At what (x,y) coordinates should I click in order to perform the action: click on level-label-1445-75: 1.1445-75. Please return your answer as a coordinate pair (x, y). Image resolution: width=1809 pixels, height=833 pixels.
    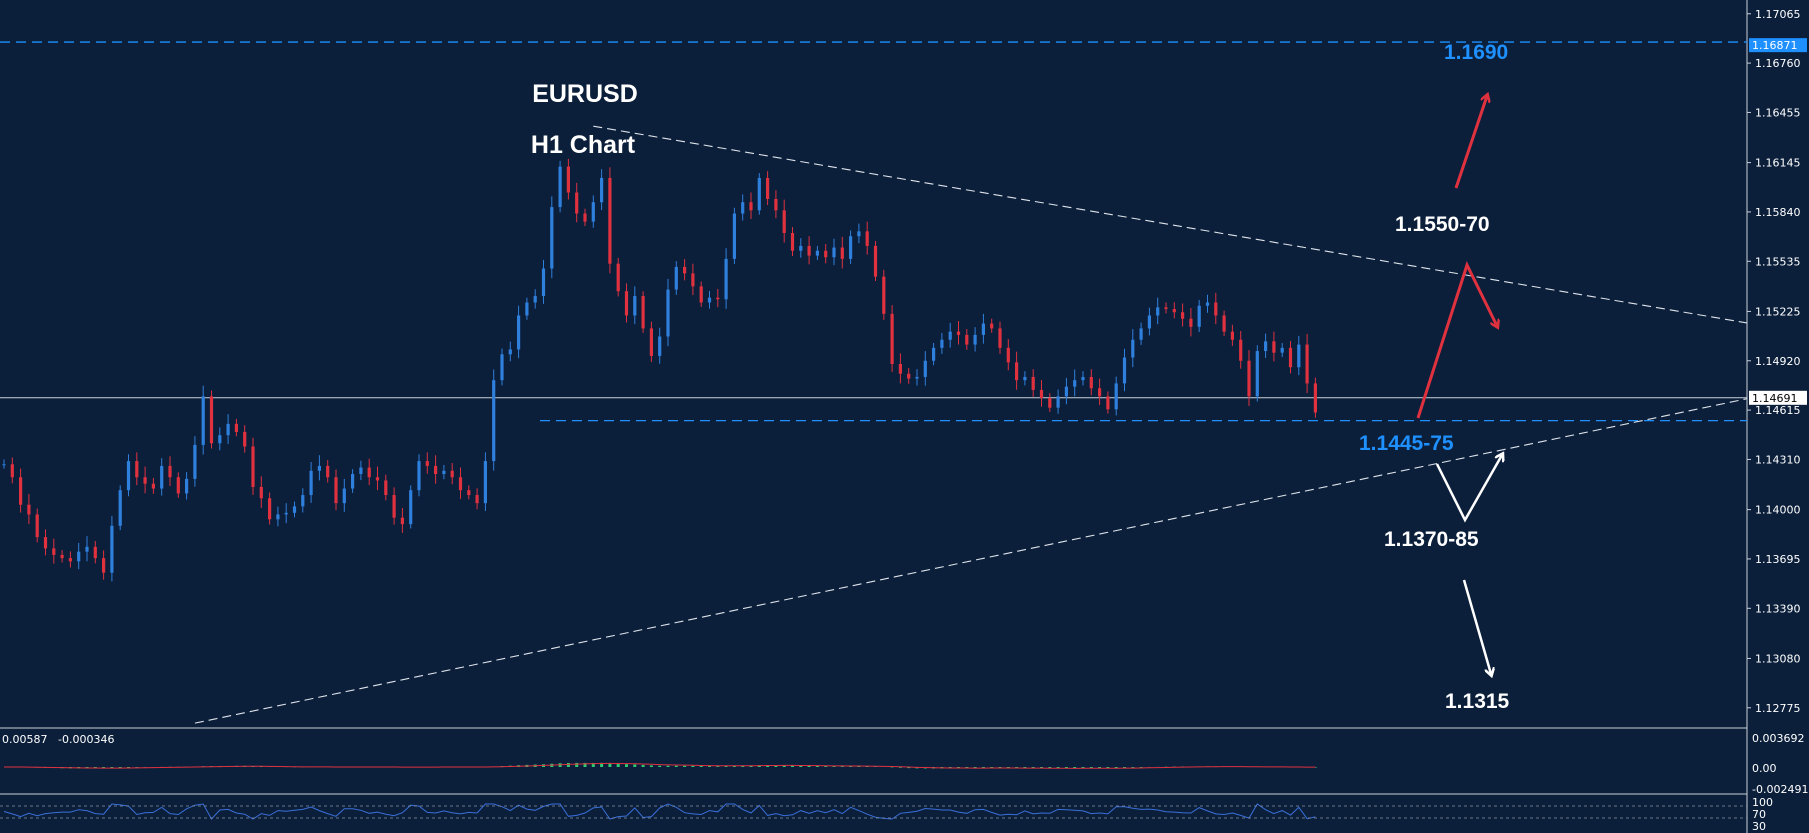
    Looking at the image, I should click on (1406, 443).